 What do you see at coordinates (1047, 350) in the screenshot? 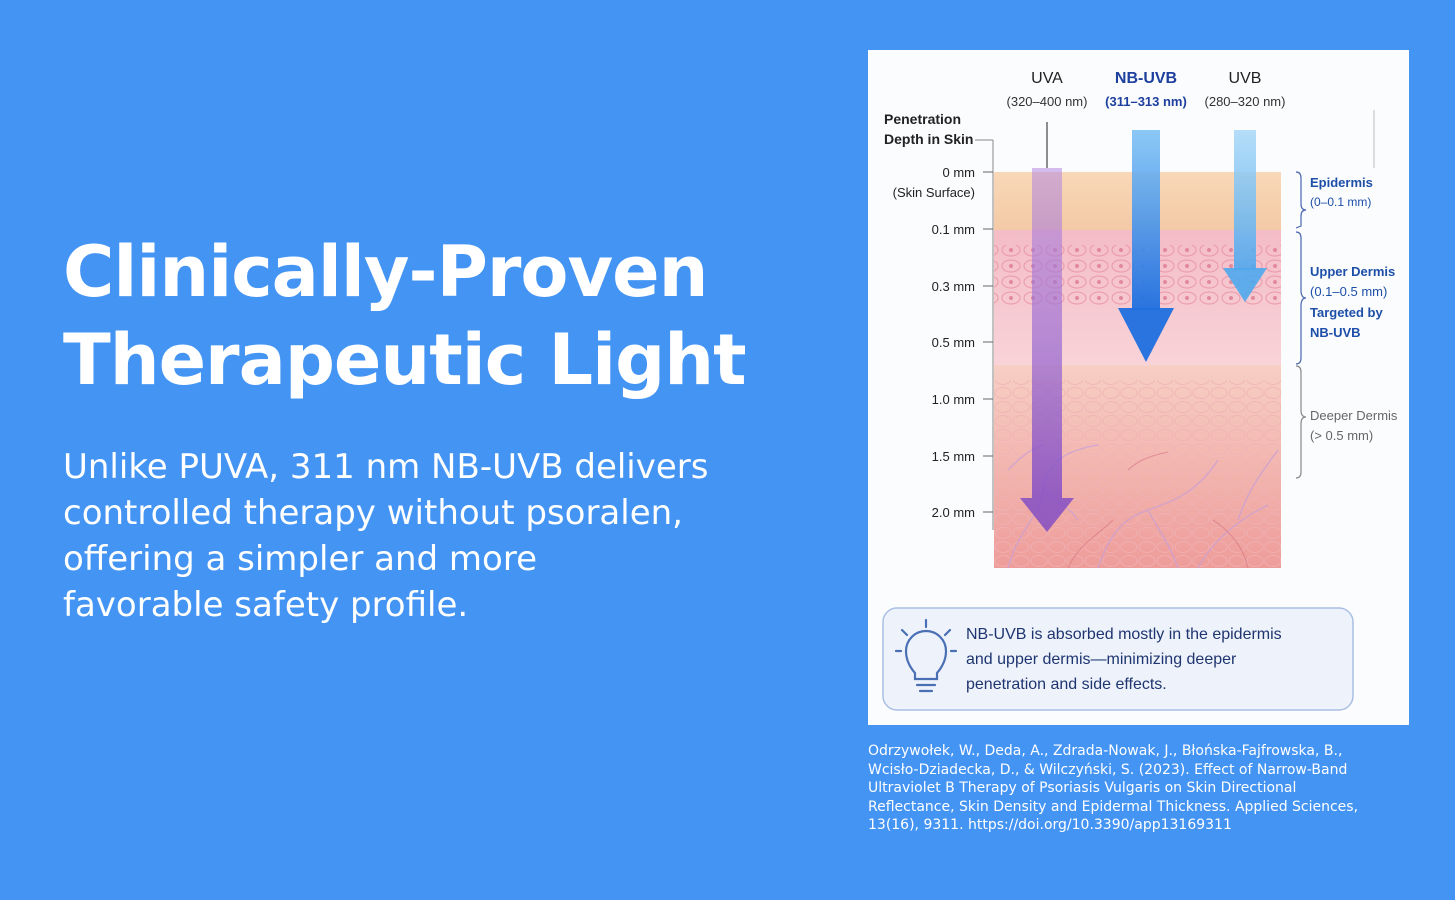
I see `uva-arrow` at bounding box center [1047, 350].